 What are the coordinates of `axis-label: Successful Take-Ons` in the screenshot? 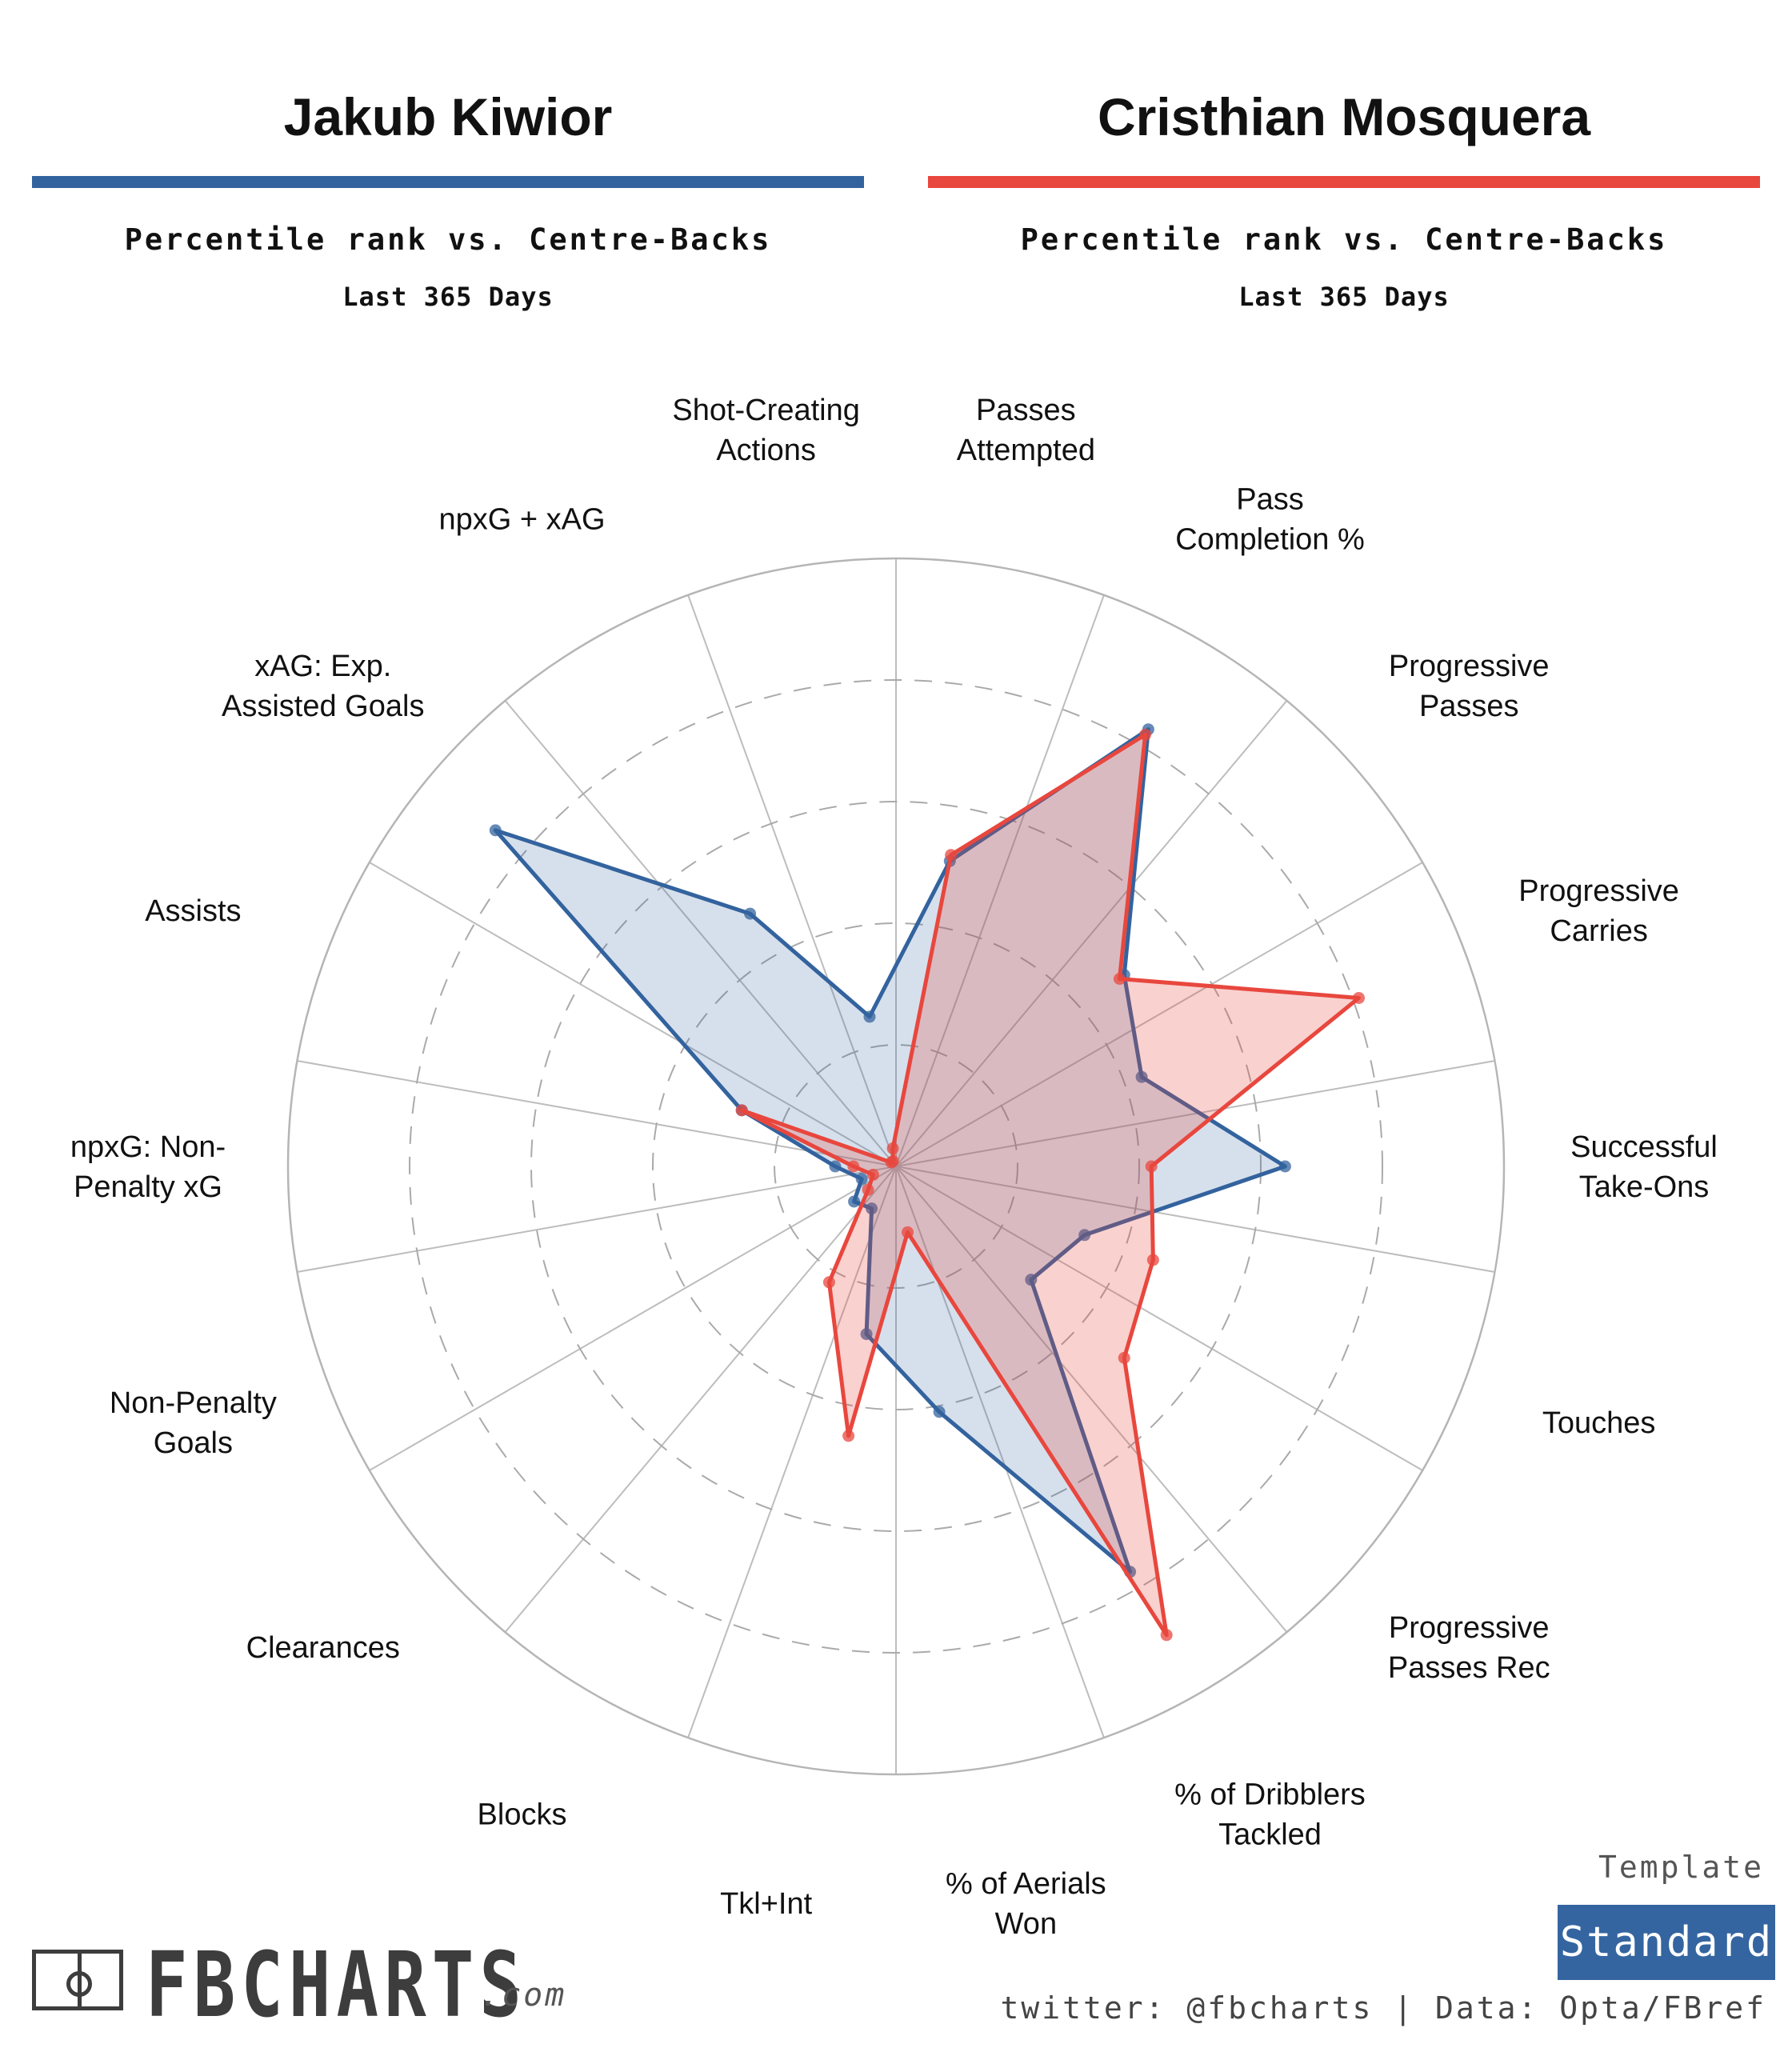 It's located at (1644, 1167).